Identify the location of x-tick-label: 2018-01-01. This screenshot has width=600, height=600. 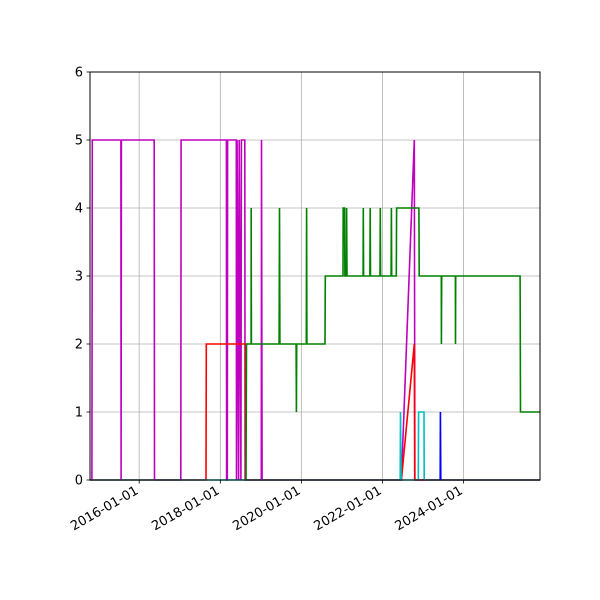
(185, 508).